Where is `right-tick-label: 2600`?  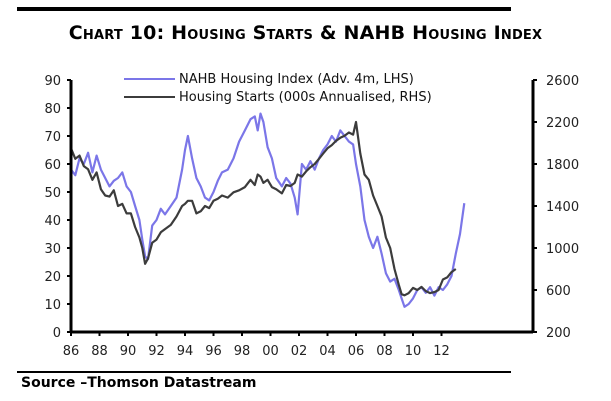 right-tick-label: 2600 is located at coordinates (562, 81).